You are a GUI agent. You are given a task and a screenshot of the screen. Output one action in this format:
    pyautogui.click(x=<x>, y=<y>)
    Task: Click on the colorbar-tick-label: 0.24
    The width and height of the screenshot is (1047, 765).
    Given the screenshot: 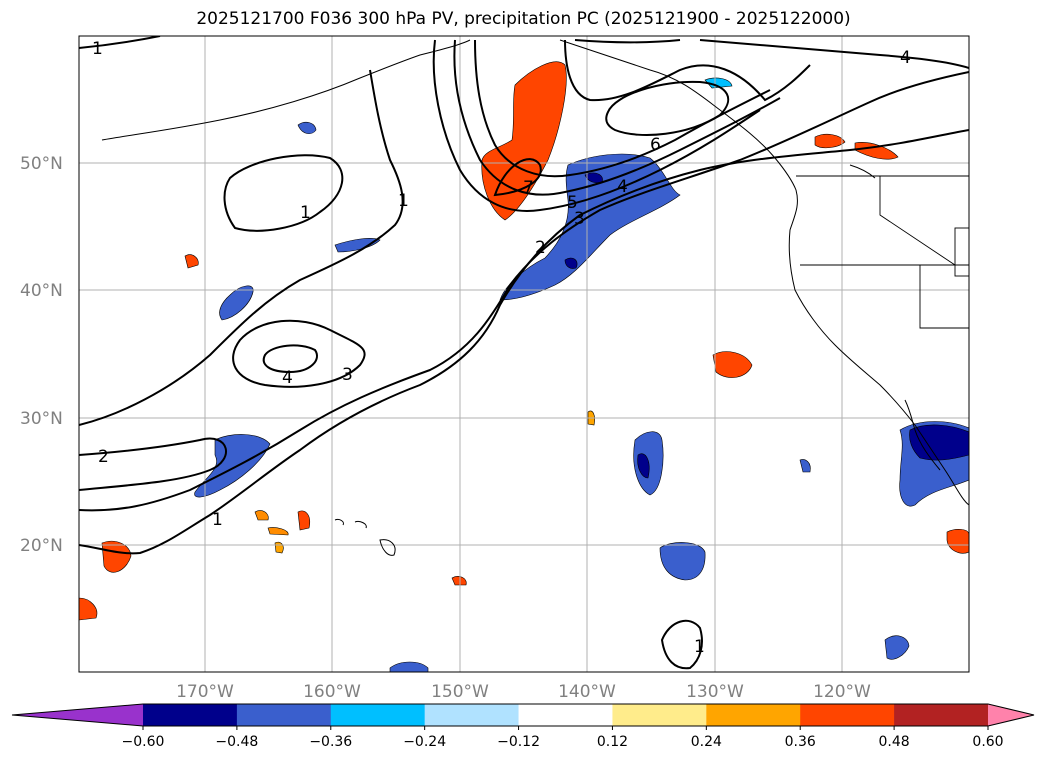 What is the action you would take?
    pyautogui.click(x=706, y=742)
    